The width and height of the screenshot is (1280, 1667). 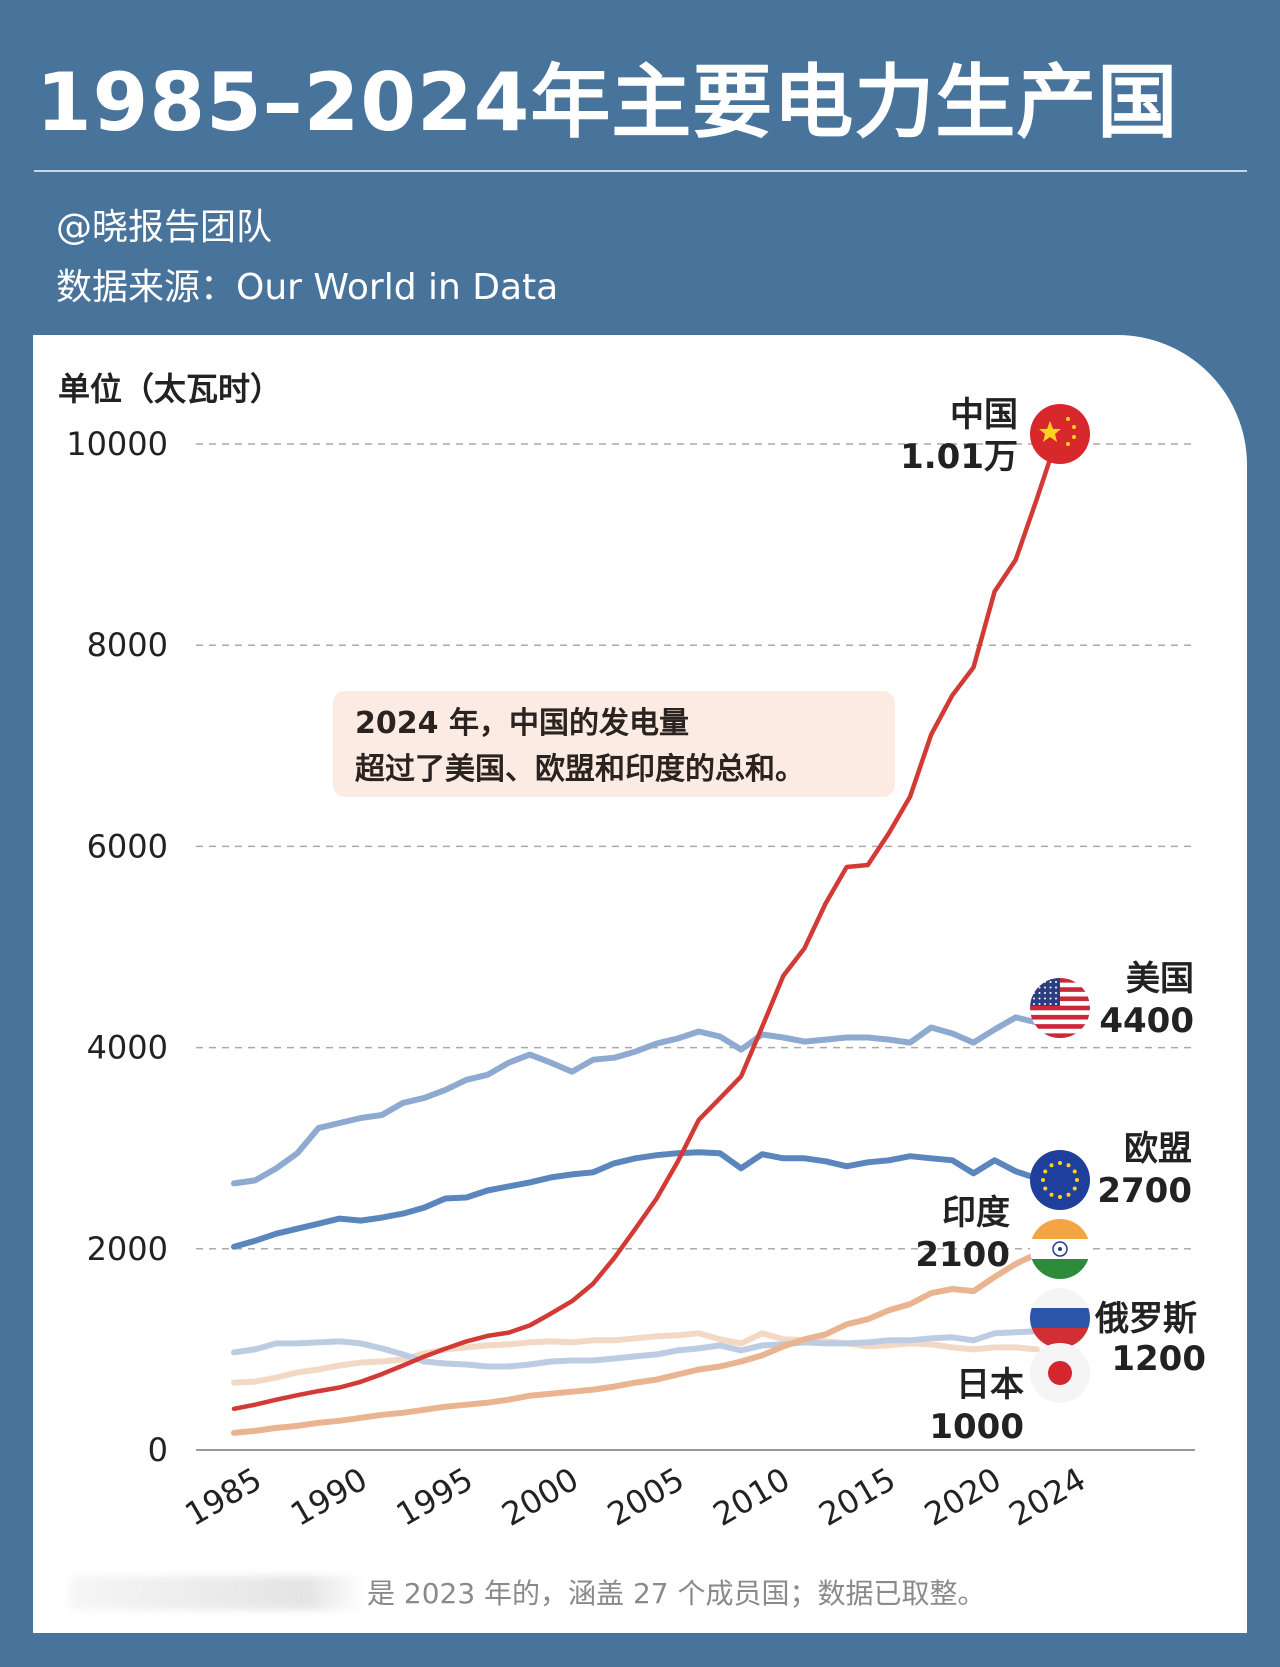 I want to click on eu-flag-icon, so click(x=1060, y=1180).